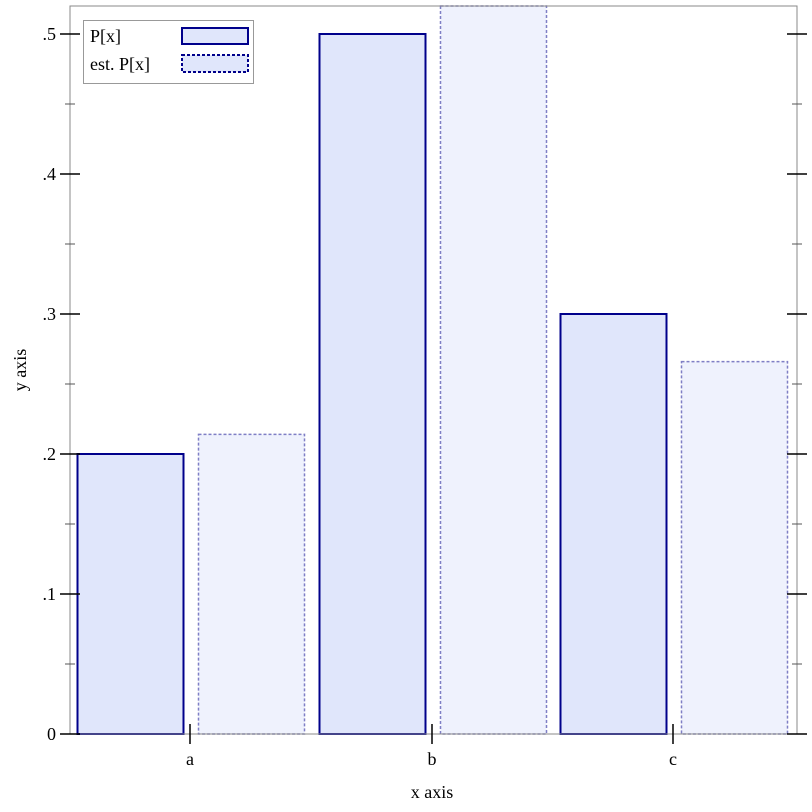 The height and width of the screenshot is (812, 812). I want to click on bar-est-a, so click(251, 584).